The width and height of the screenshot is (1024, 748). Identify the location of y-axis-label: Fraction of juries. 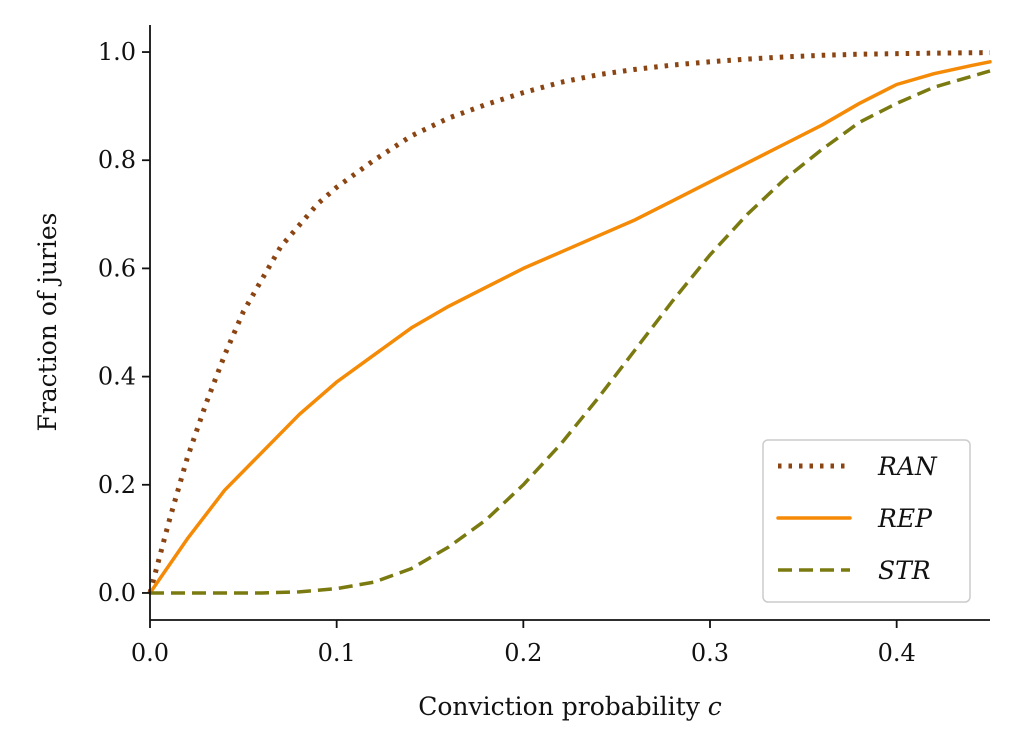
(47, 321).